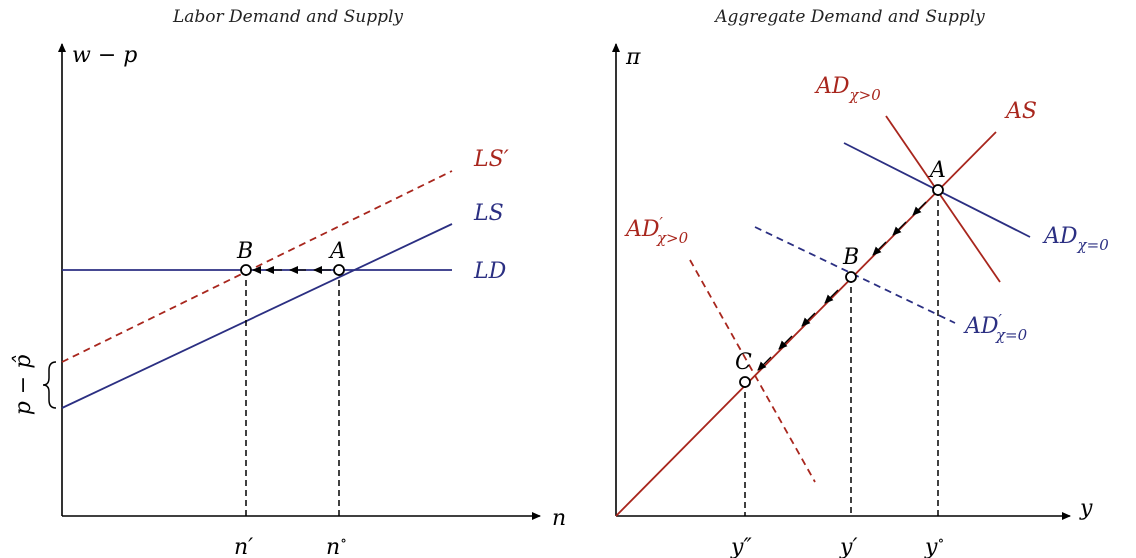 This screenshot has width=1136, height=558. What do you see at coordinates (633, 57) in the screenshot?
I see `ad-as-y-axis-label: π` at bounding box center [633, 57].